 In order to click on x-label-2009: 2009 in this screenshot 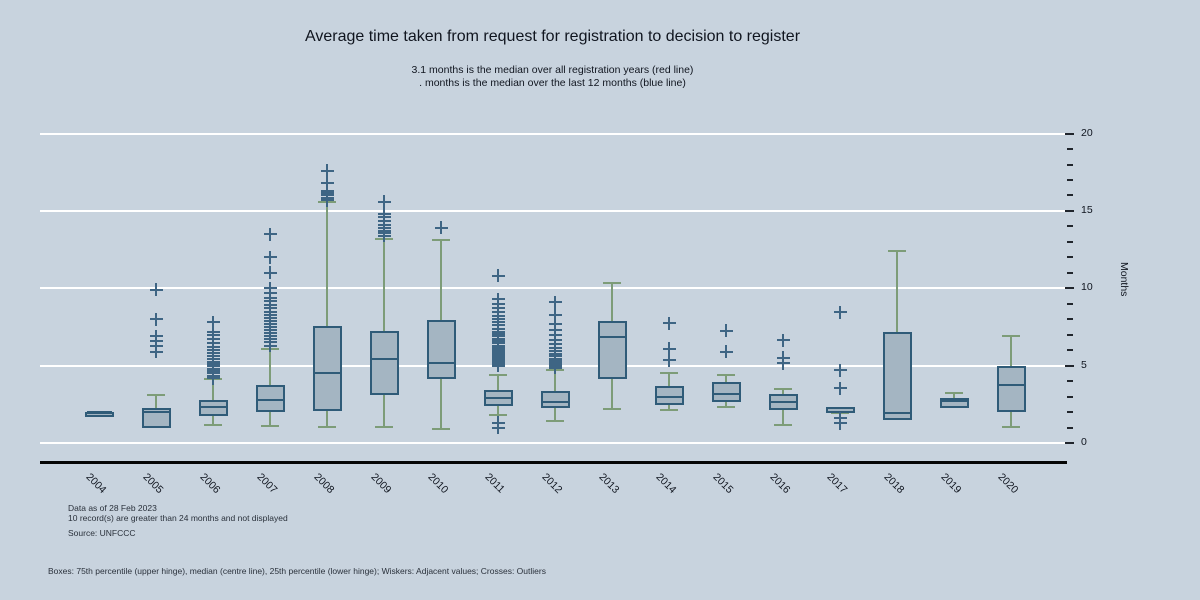, I will do `click(381, 484)`.